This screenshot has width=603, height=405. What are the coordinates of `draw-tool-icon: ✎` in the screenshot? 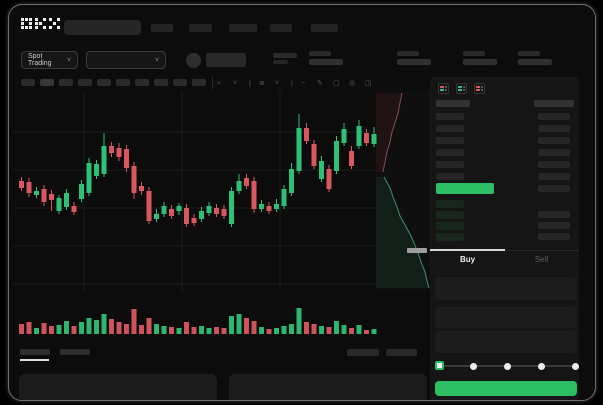 It's located at (320, 83).